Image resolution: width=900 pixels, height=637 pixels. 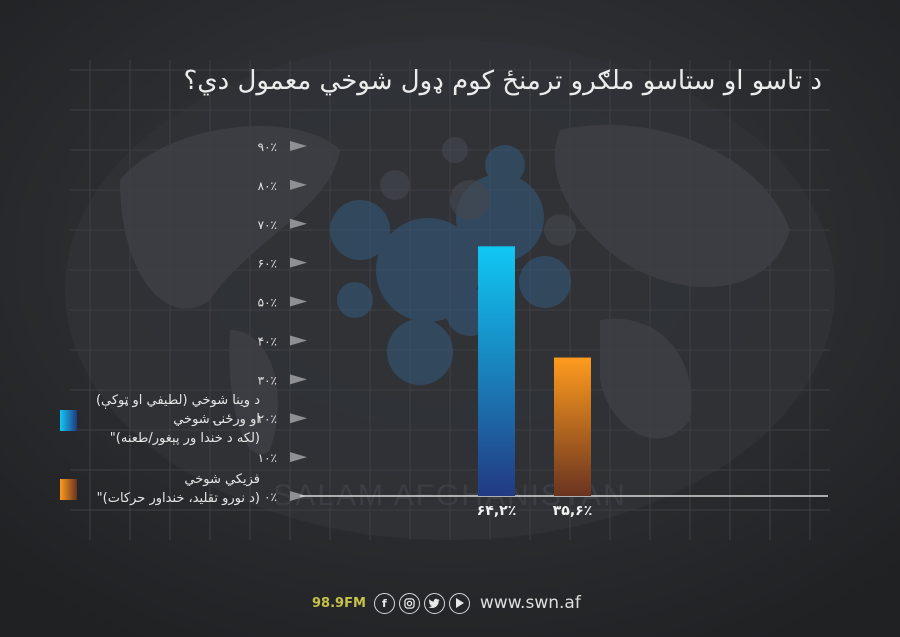 I want to click on instagram-icon, so click(x=409, y=603).